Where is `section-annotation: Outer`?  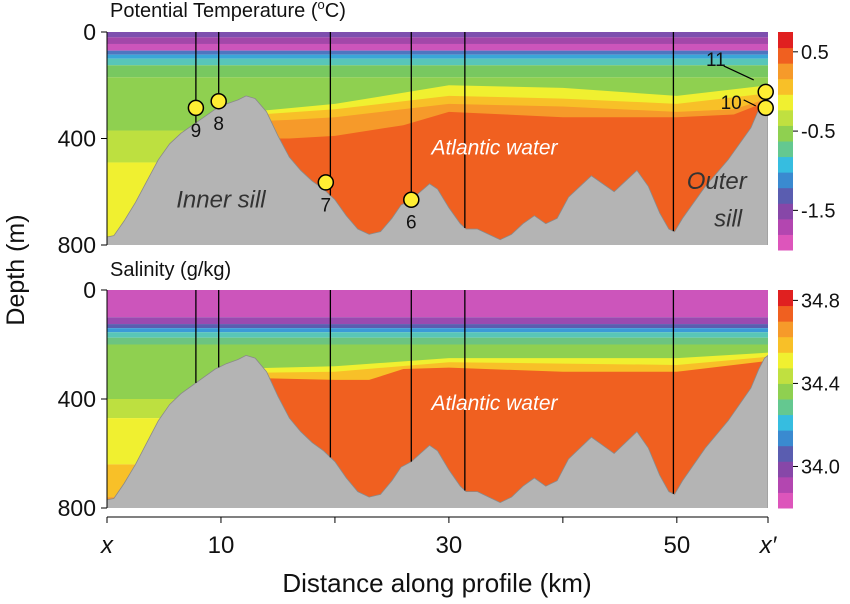 section-annotation: Outer is located at coordinates (717, 181).